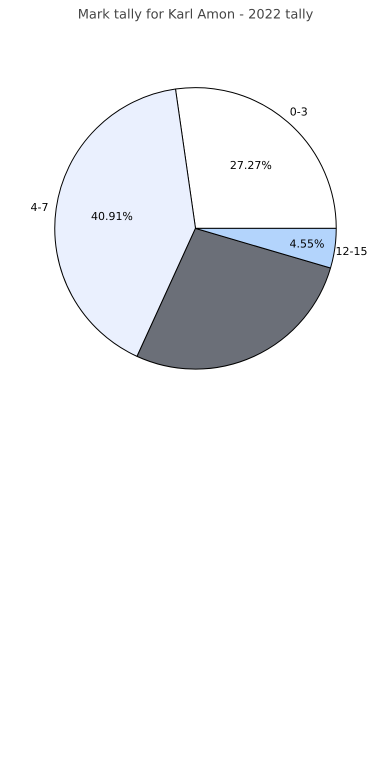 Image resolution: width=390 pixels, height=780 pixels. What do you see at coordinates (352, 251) in the screenshot?
I see `slice-label: 12-15` at bounding box center [352, 251].